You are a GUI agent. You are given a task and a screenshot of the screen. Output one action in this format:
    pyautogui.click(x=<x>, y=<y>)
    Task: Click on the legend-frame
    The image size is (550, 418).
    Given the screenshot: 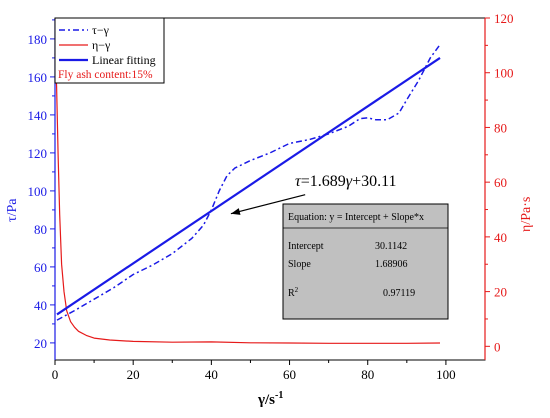 What is the action you would take?
    pyautogui.click(x=109, y=50)
    